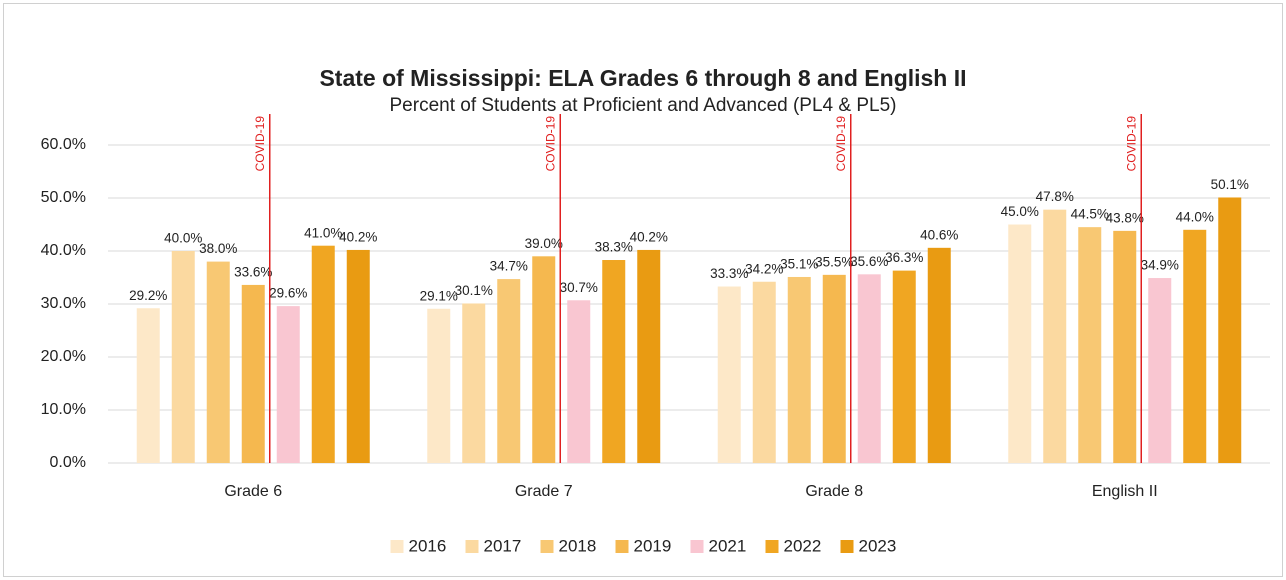  What do you see at coordinates (183, 238) in the screenshot?
I see `data-label: 40.0%` at bounding box center [183, 238].